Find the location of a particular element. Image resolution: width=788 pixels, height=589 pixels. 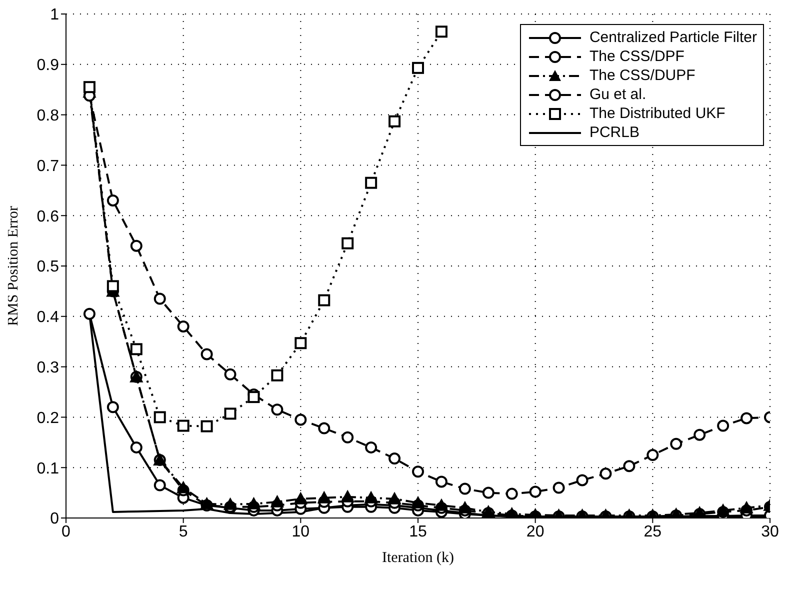

y-tick-label: 0.1 is located at coordinates (48, 469).